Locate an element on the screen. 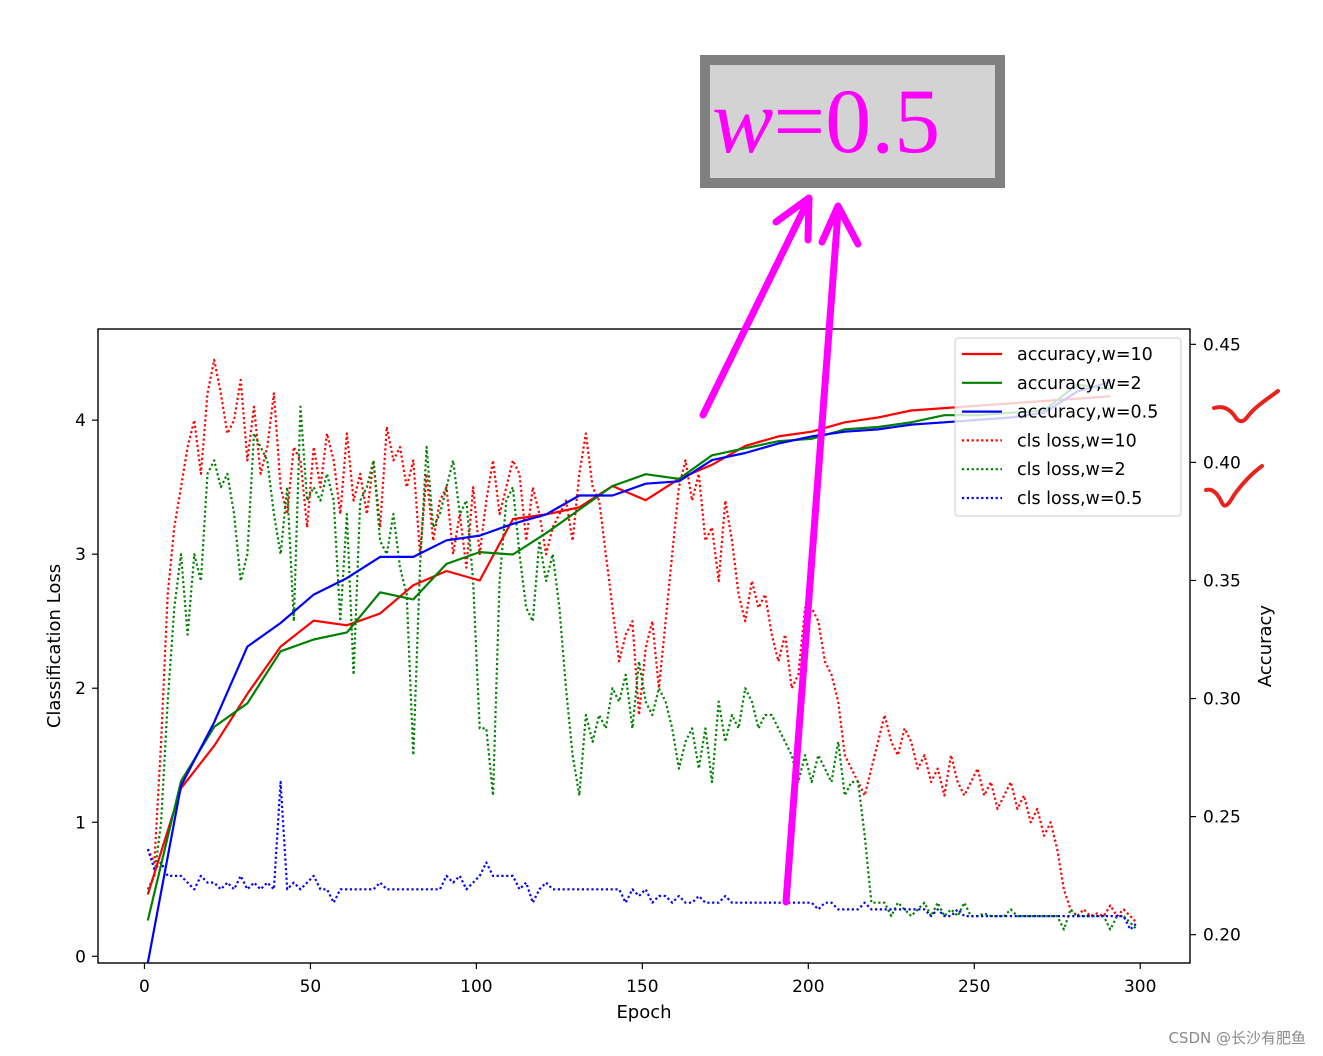 The width and height of the screenshot is (1323, 1056). y-left-tick-label: 2 is located at coordinates (80, 689).